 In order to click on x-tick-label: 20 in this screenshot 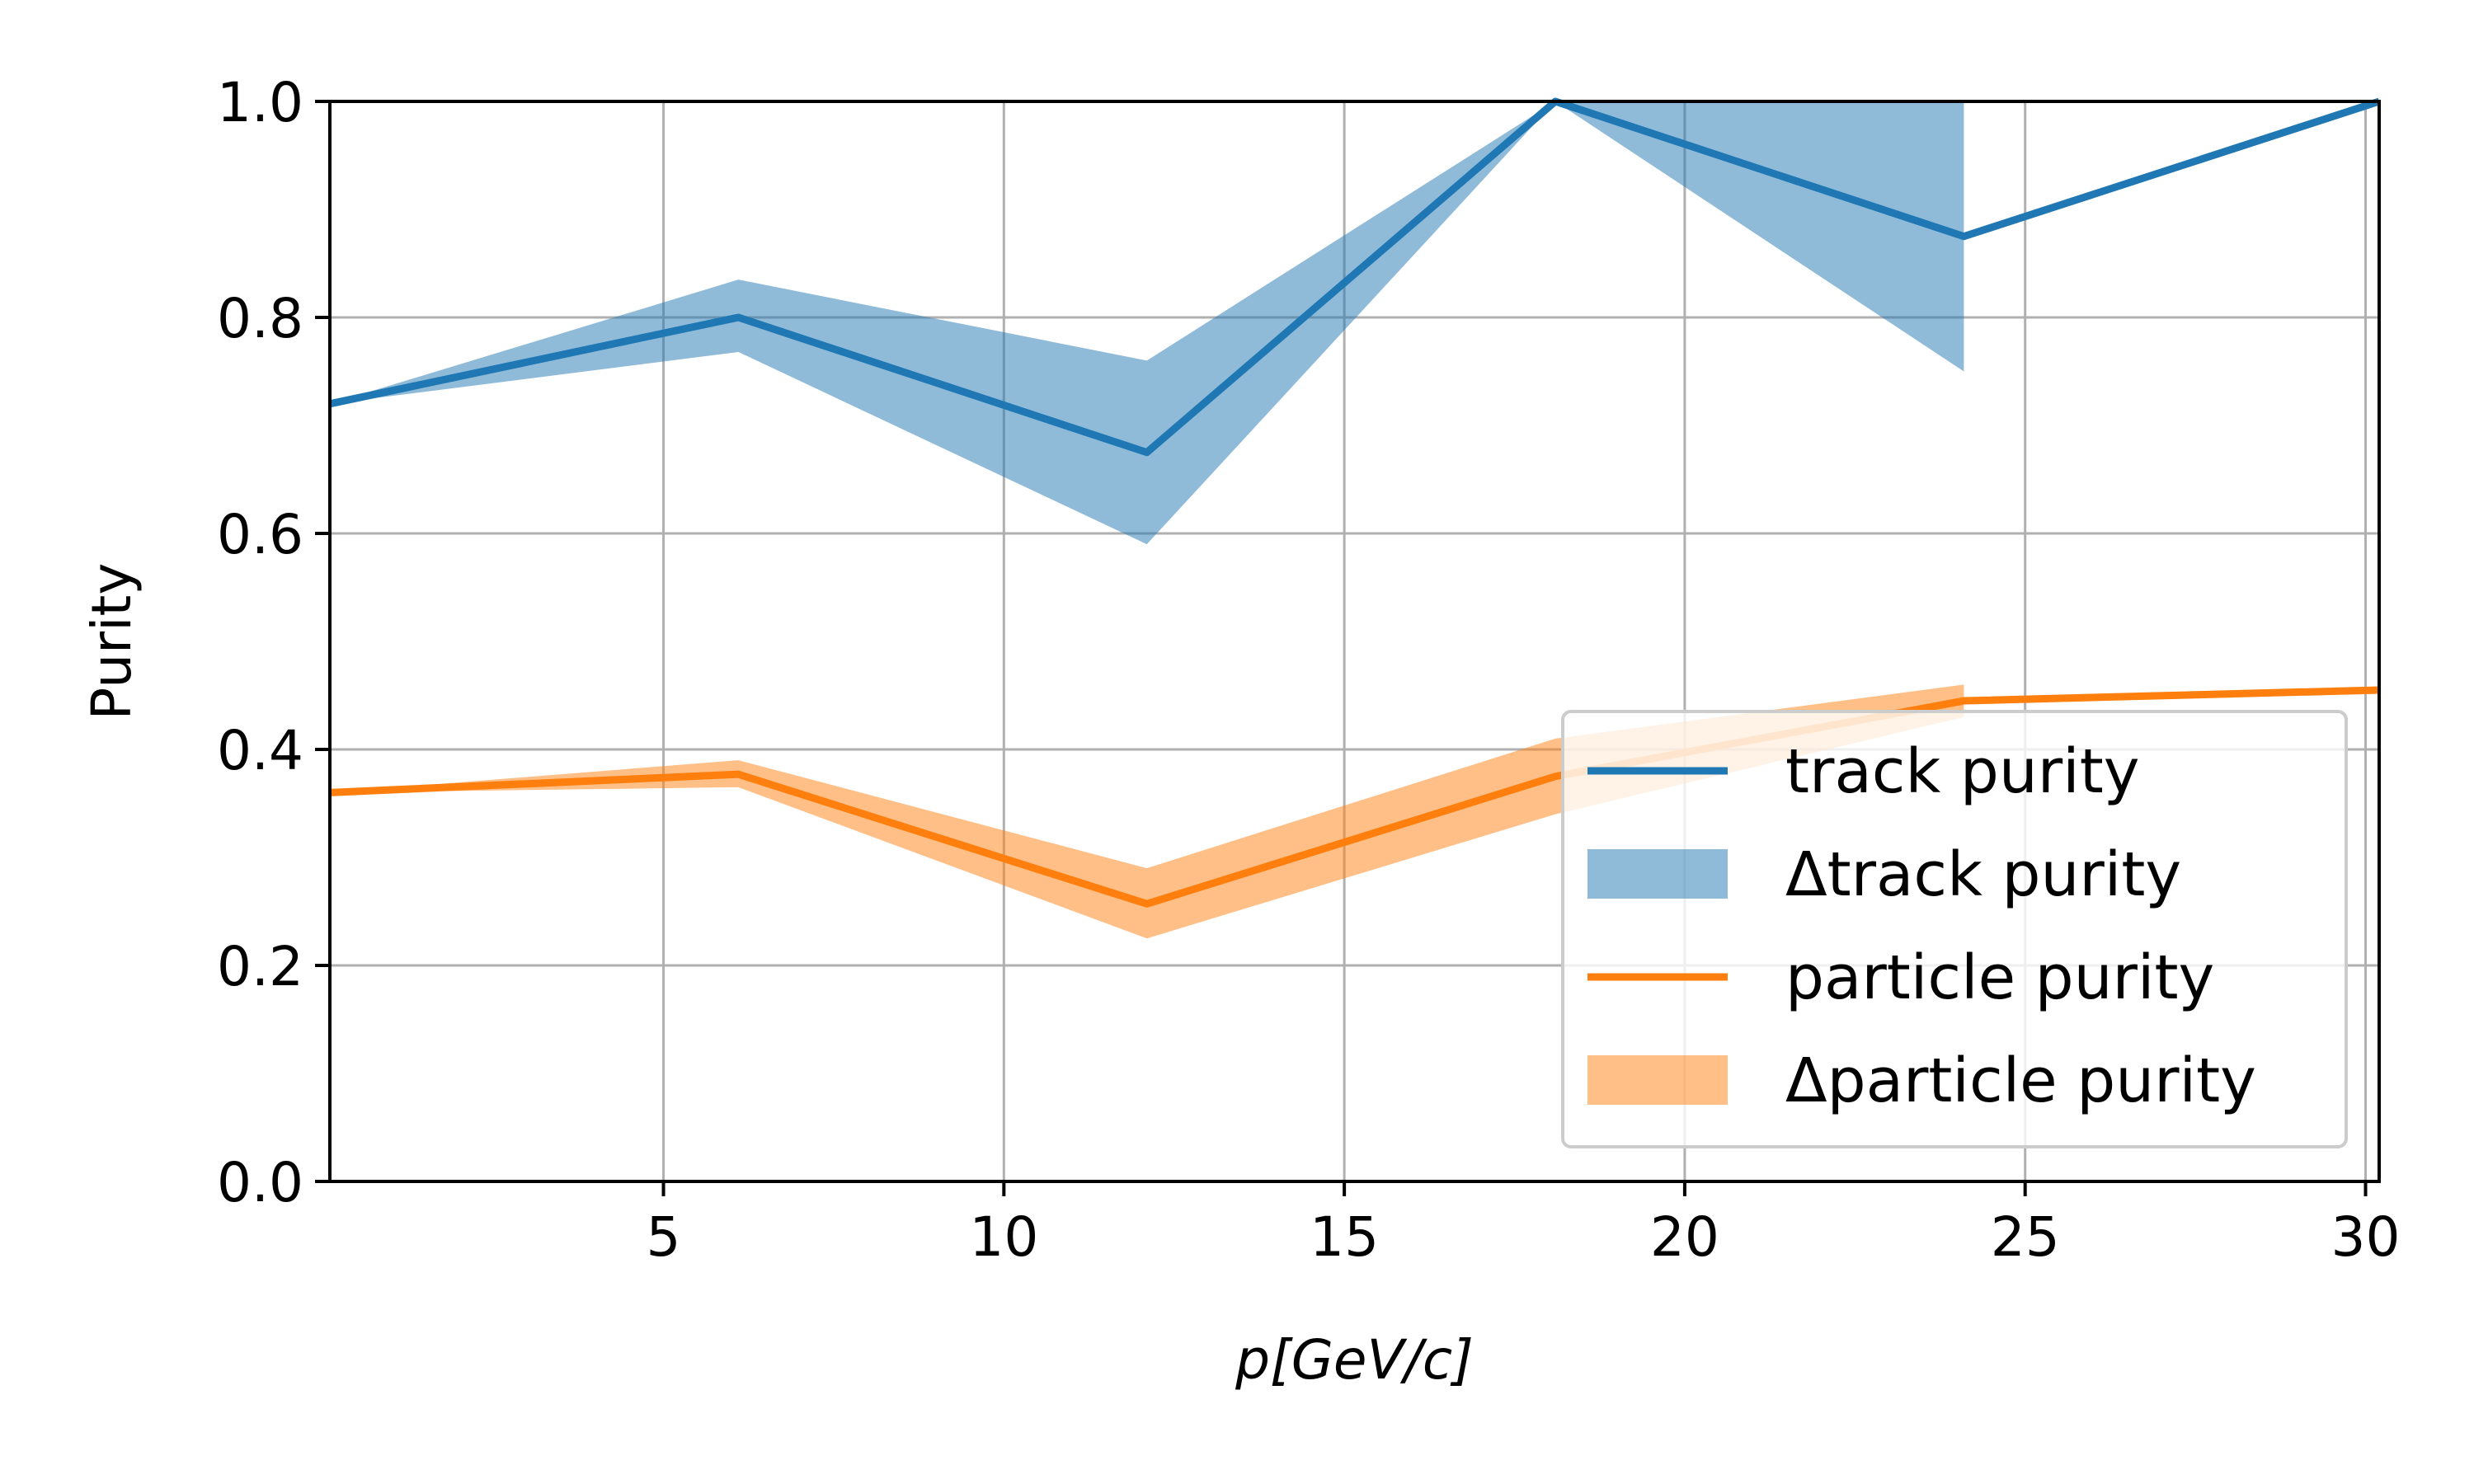, I will do `click(1684, 1237)`.